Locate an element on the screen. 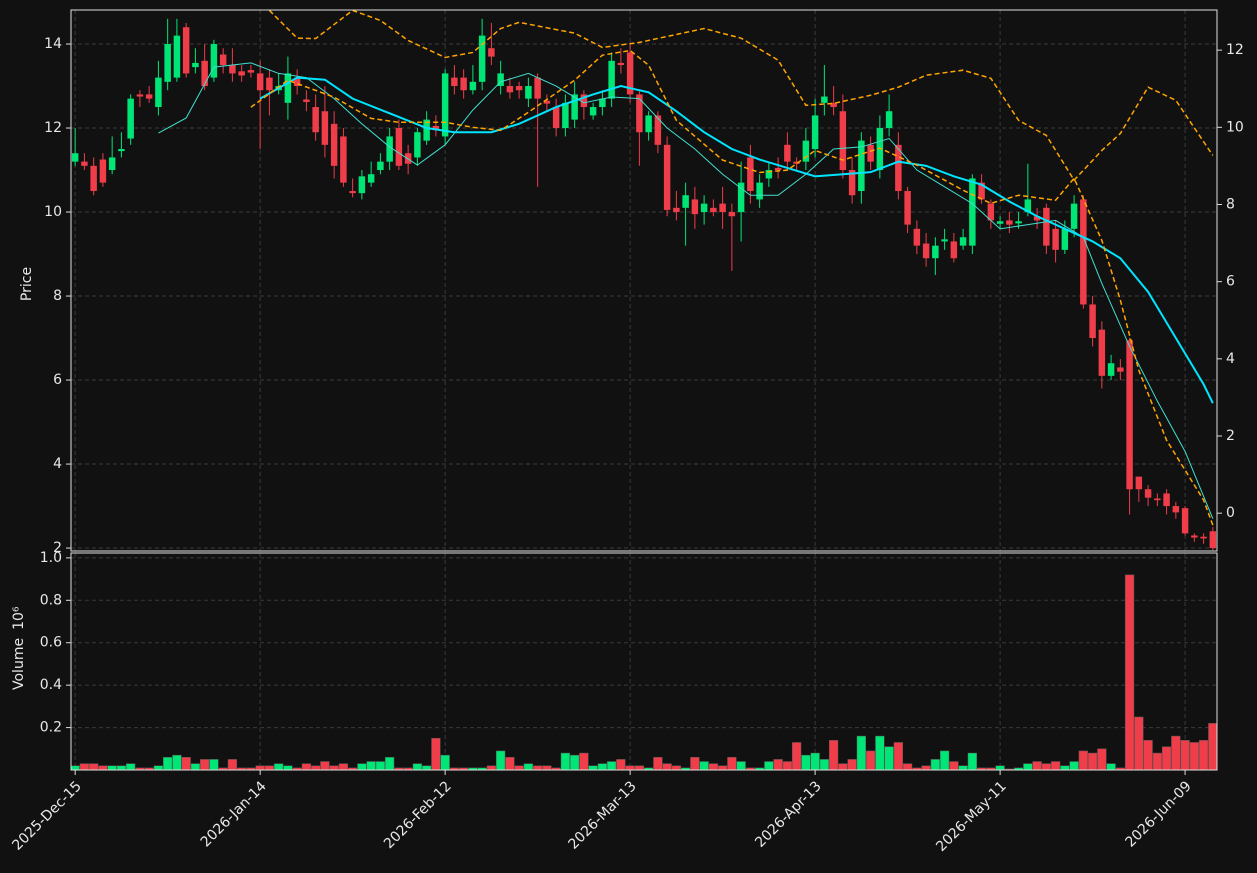 This screenshot has width=1257, height=873. y-tick-label: 2 is located at coordinates (57, 548).